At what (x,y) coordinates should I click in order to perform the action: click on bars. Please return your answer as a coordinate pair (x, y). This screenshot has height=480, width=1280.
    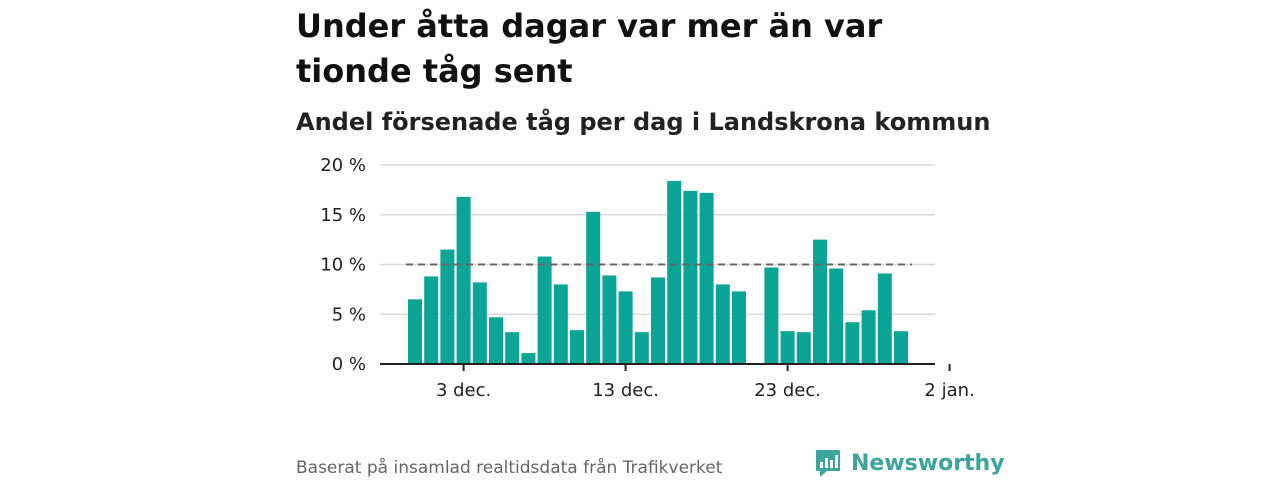
    Looking at the image, I should click on (658, 272).